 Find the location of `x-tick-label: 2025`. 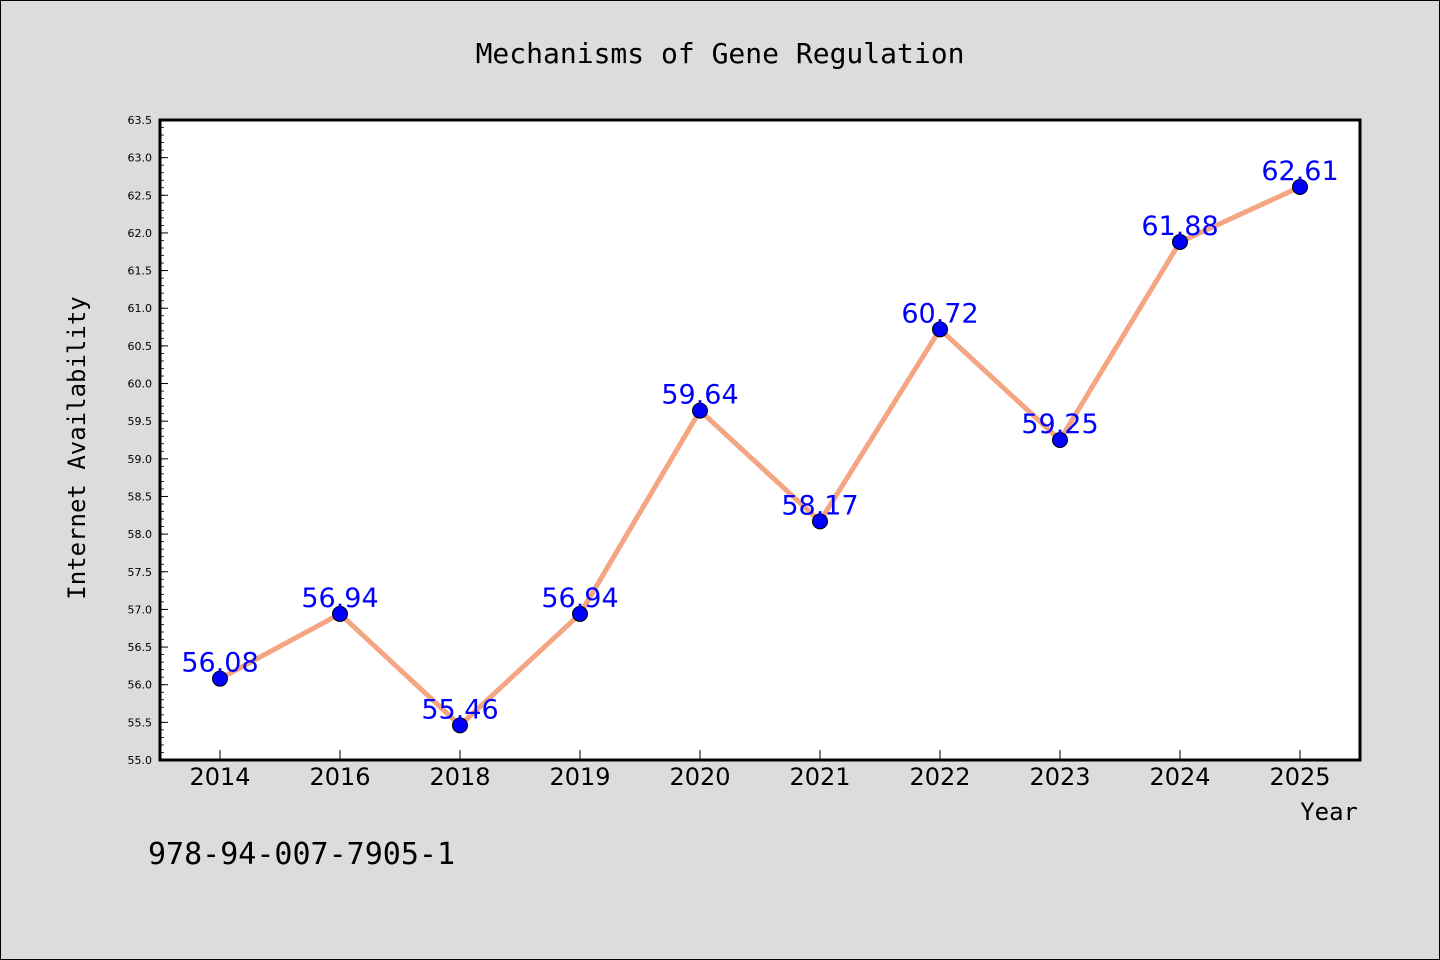

x-tick-label: 2025 is located at coordinates (1299, 777).